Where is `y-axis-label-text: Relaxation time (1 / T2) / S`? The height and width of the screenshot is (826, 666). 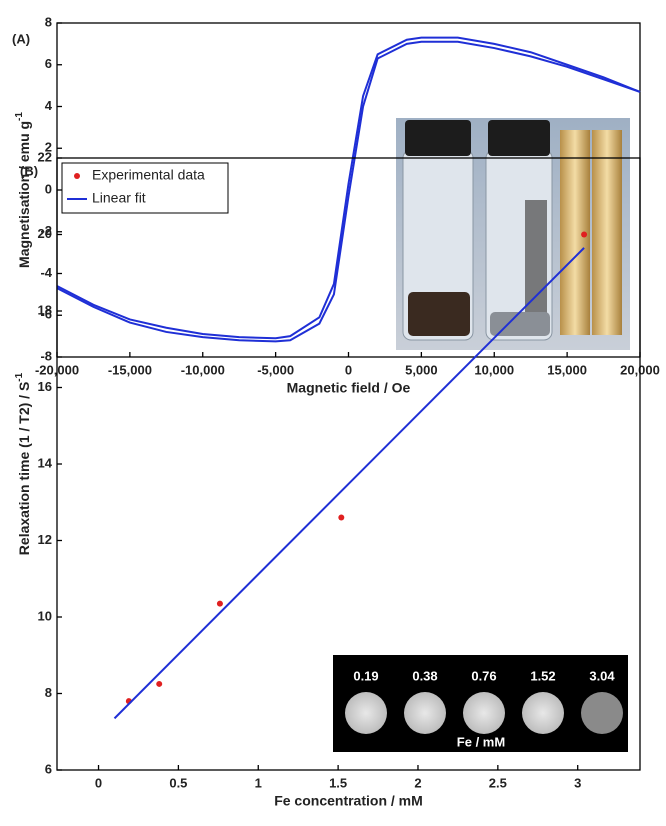 y-axis-label-text: Relaxation time (1 / T2) / S is located at coordinates (24, 469).